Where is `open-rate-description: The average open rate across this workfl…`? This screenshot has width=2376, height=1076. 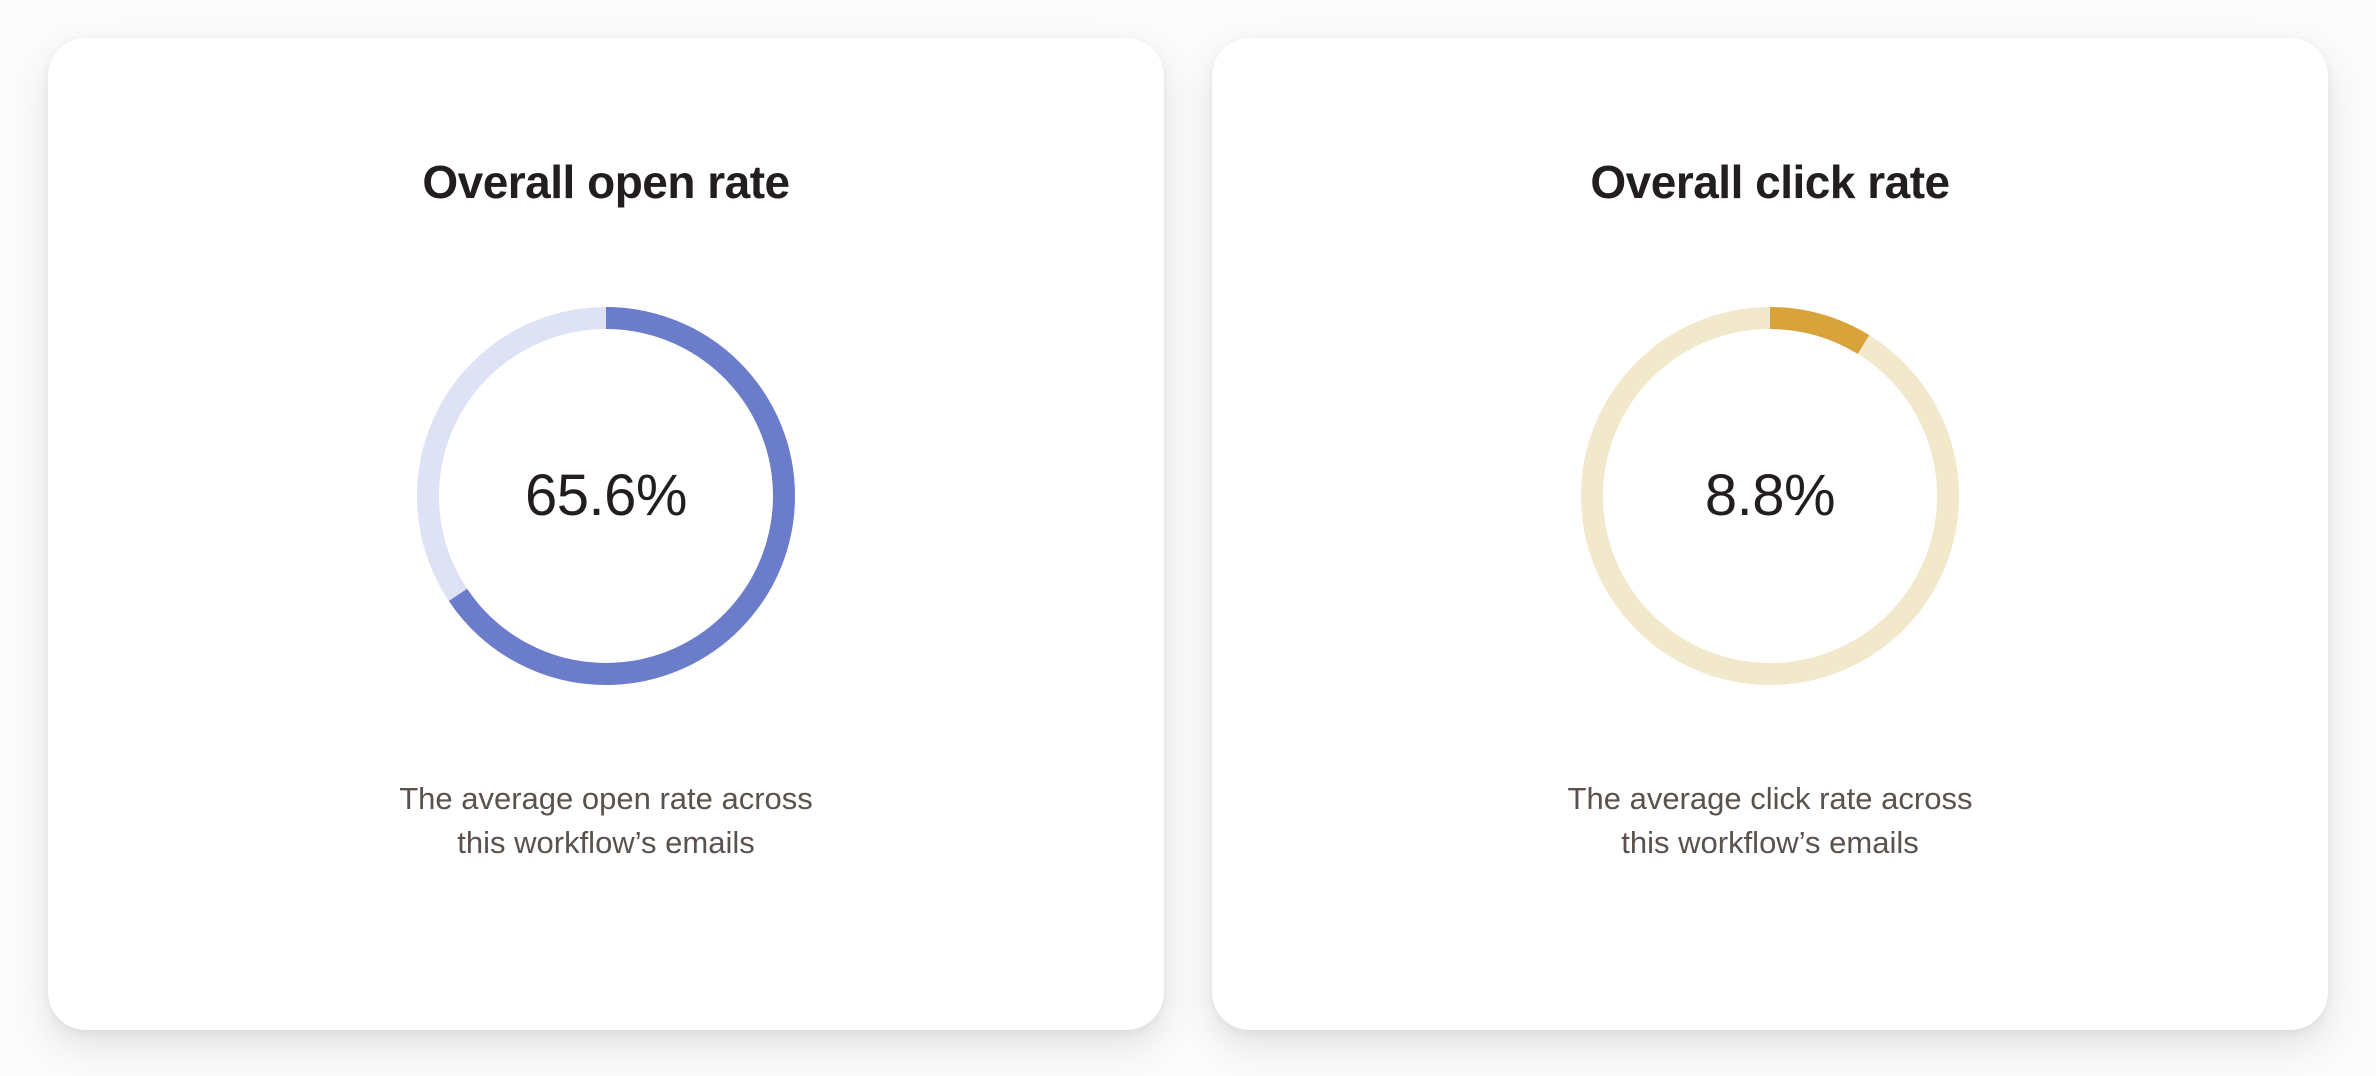 open-rate-description: The average open rate across this workfl… is located at coordinates (606, 821).